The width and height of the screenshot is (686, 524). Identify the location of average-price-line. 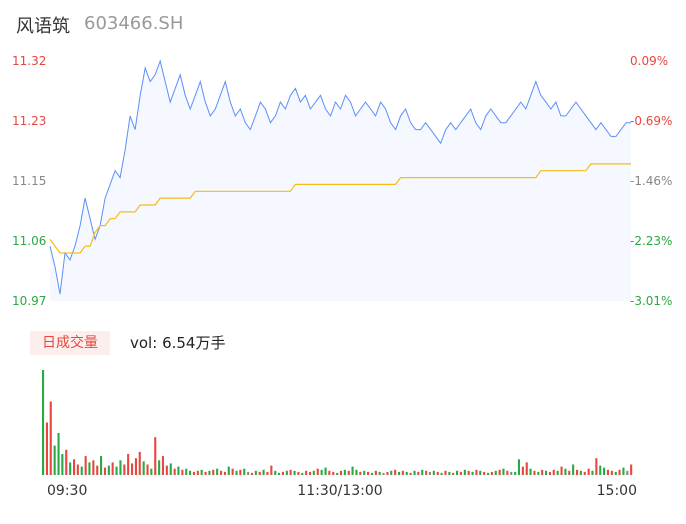
(340, 208).